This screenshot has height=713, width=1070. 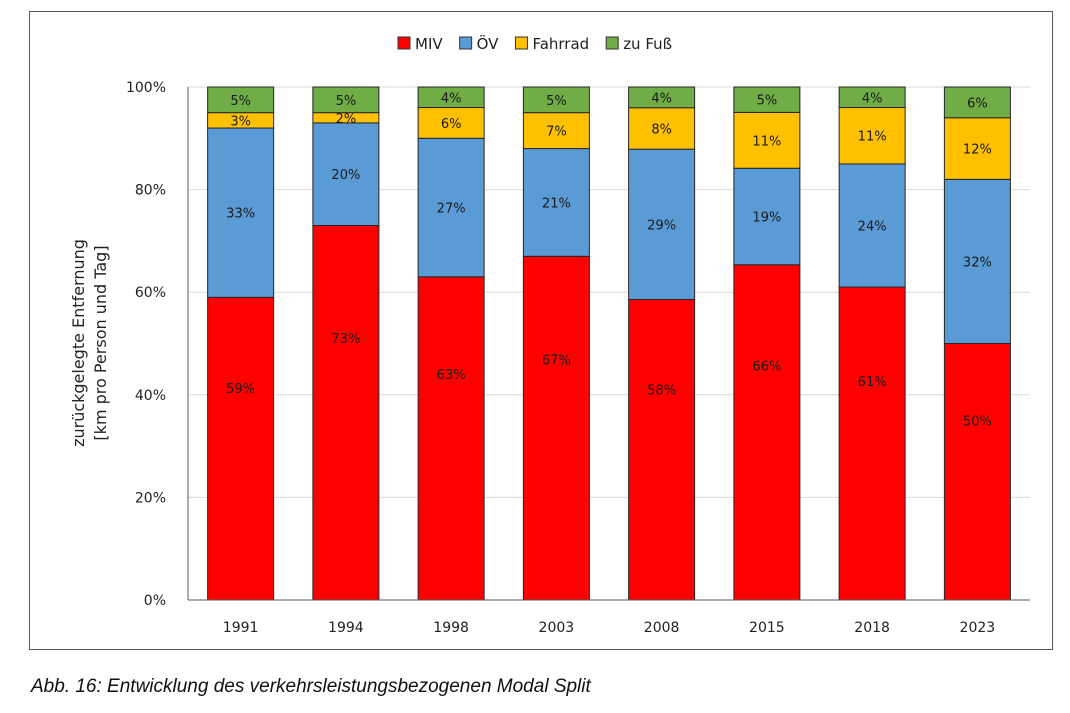 What do you see at coordinates (978, 628) in the screenshot?
I see `x-tick-label: 2023` at bounding box center [978, 628].